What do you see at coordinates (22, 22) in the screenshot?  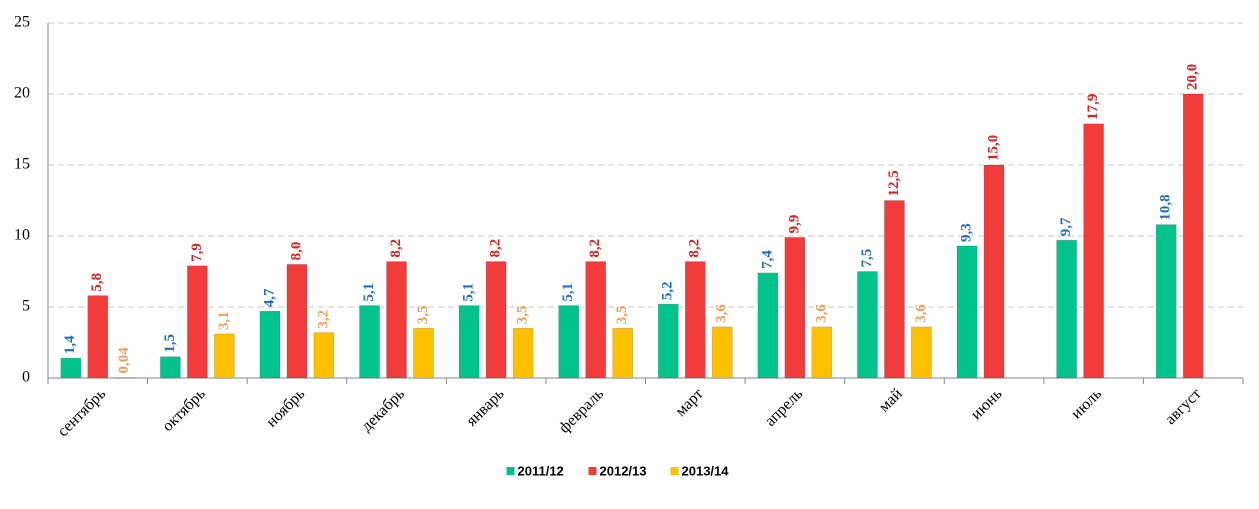 I see `y-tick-label: 25` at bounding box center [22, 22].